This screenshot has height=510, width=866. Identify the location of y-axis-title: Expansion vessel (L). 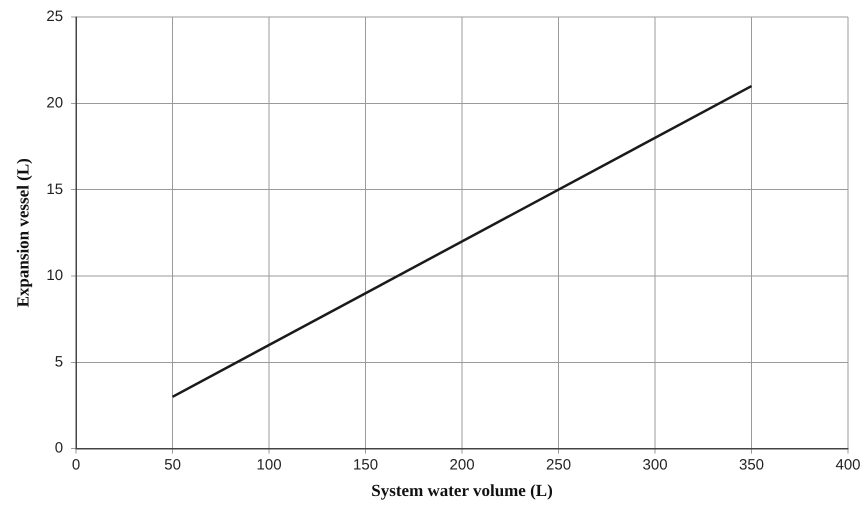
(23, 233).